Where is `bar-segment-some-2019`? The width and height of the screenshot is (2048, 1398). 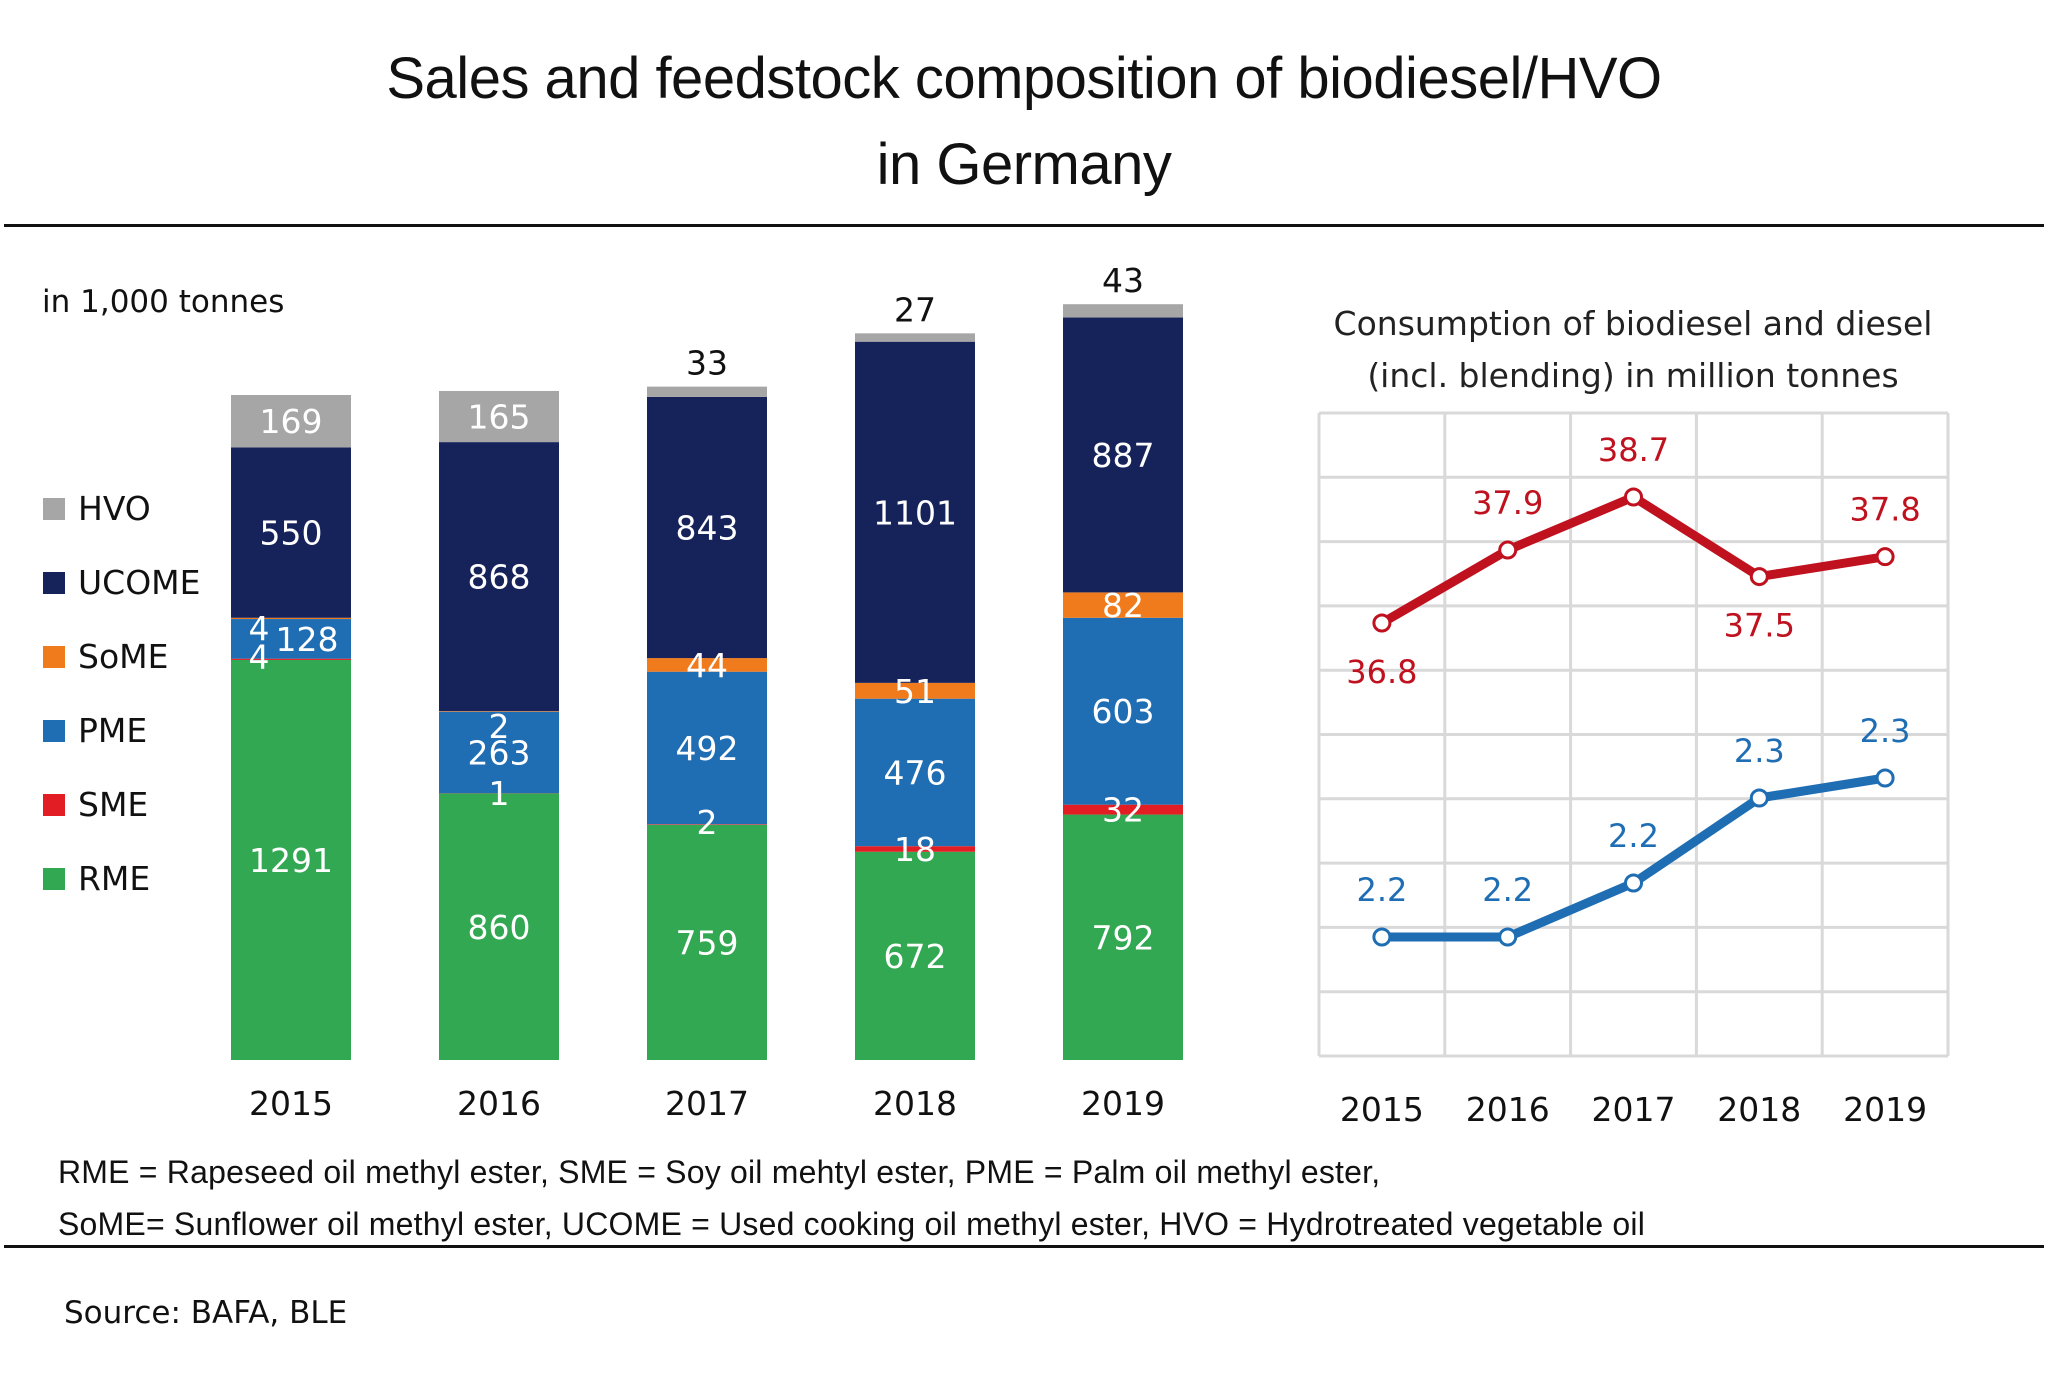 bar-segment-some-2019 is located at coordinates (1123, 605).